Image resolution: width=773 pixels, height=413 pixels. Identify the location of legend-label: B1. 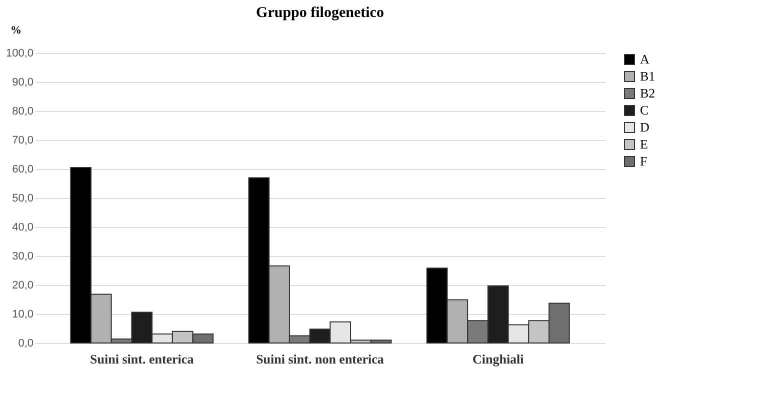
(648, 76).